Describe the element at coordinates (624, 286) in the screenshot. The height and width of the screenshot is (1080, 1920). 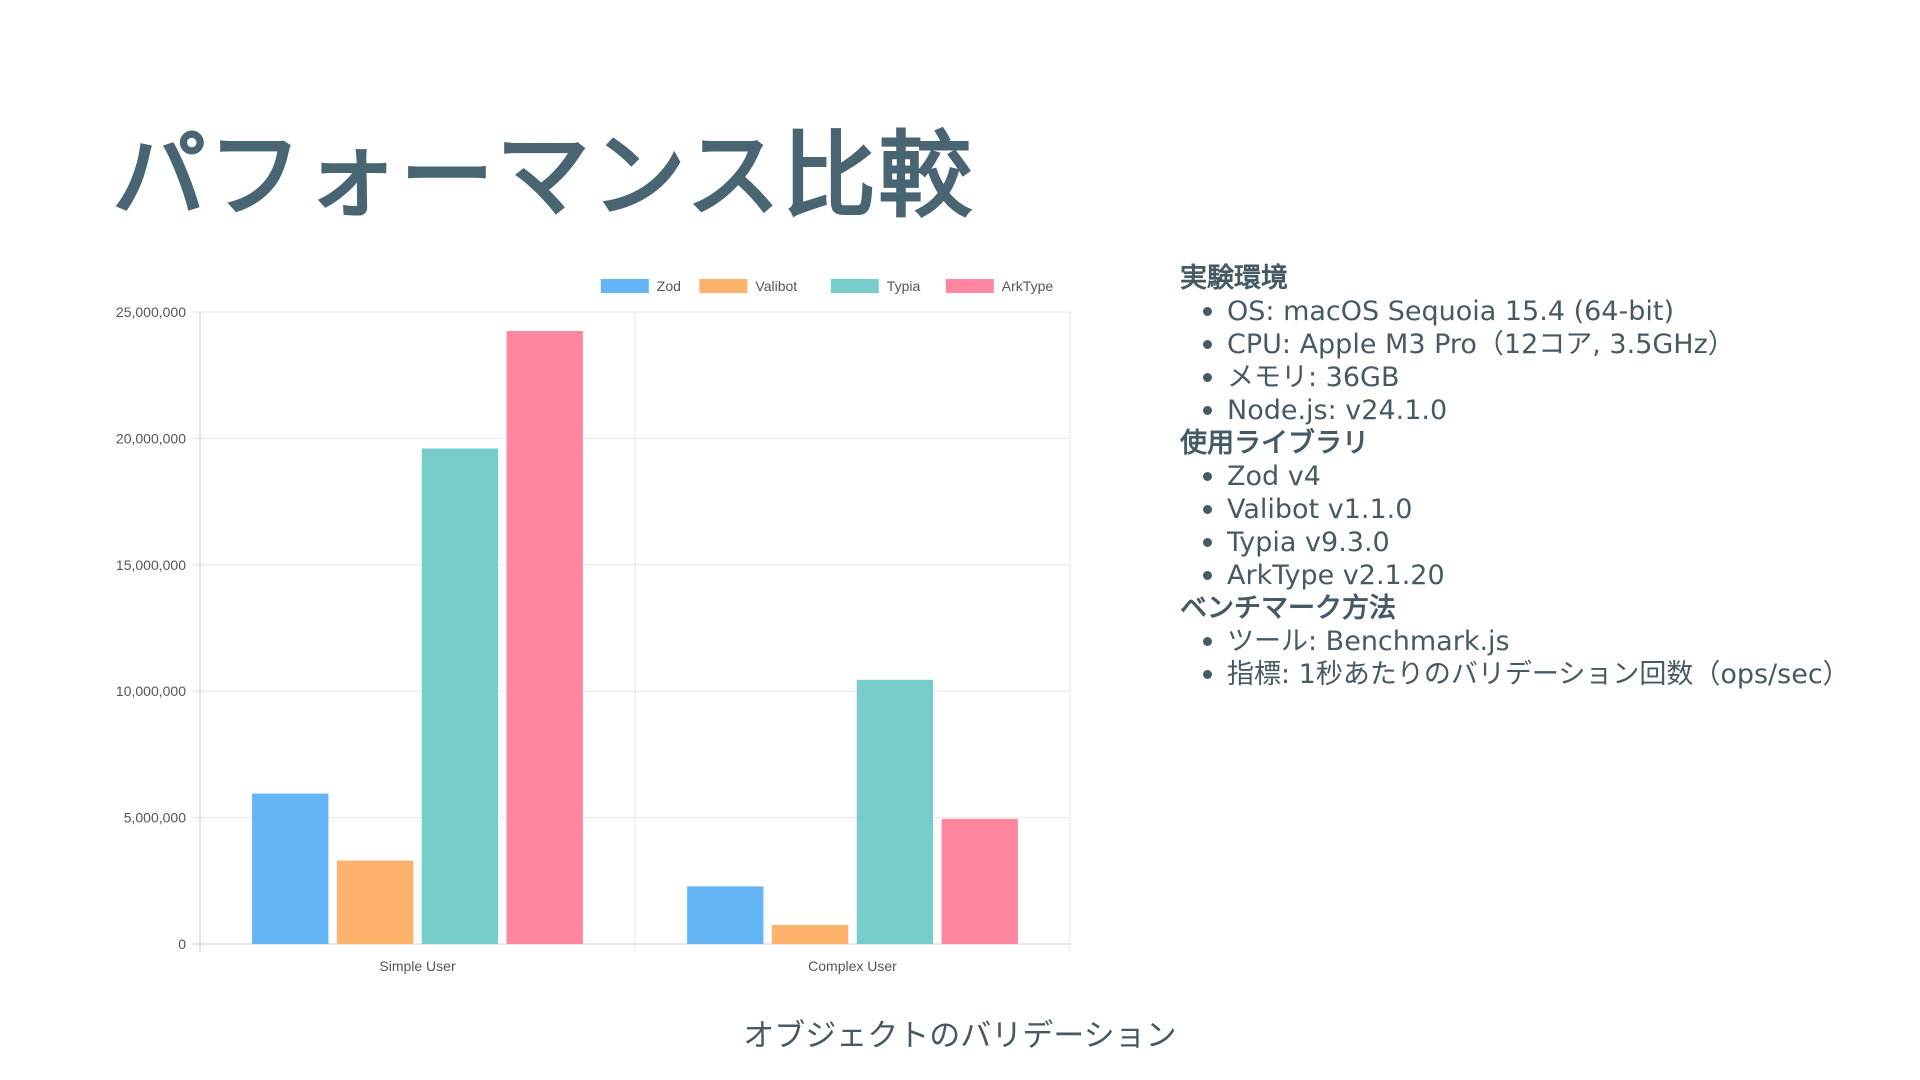
I see `legend-swatch-zod` at that location.